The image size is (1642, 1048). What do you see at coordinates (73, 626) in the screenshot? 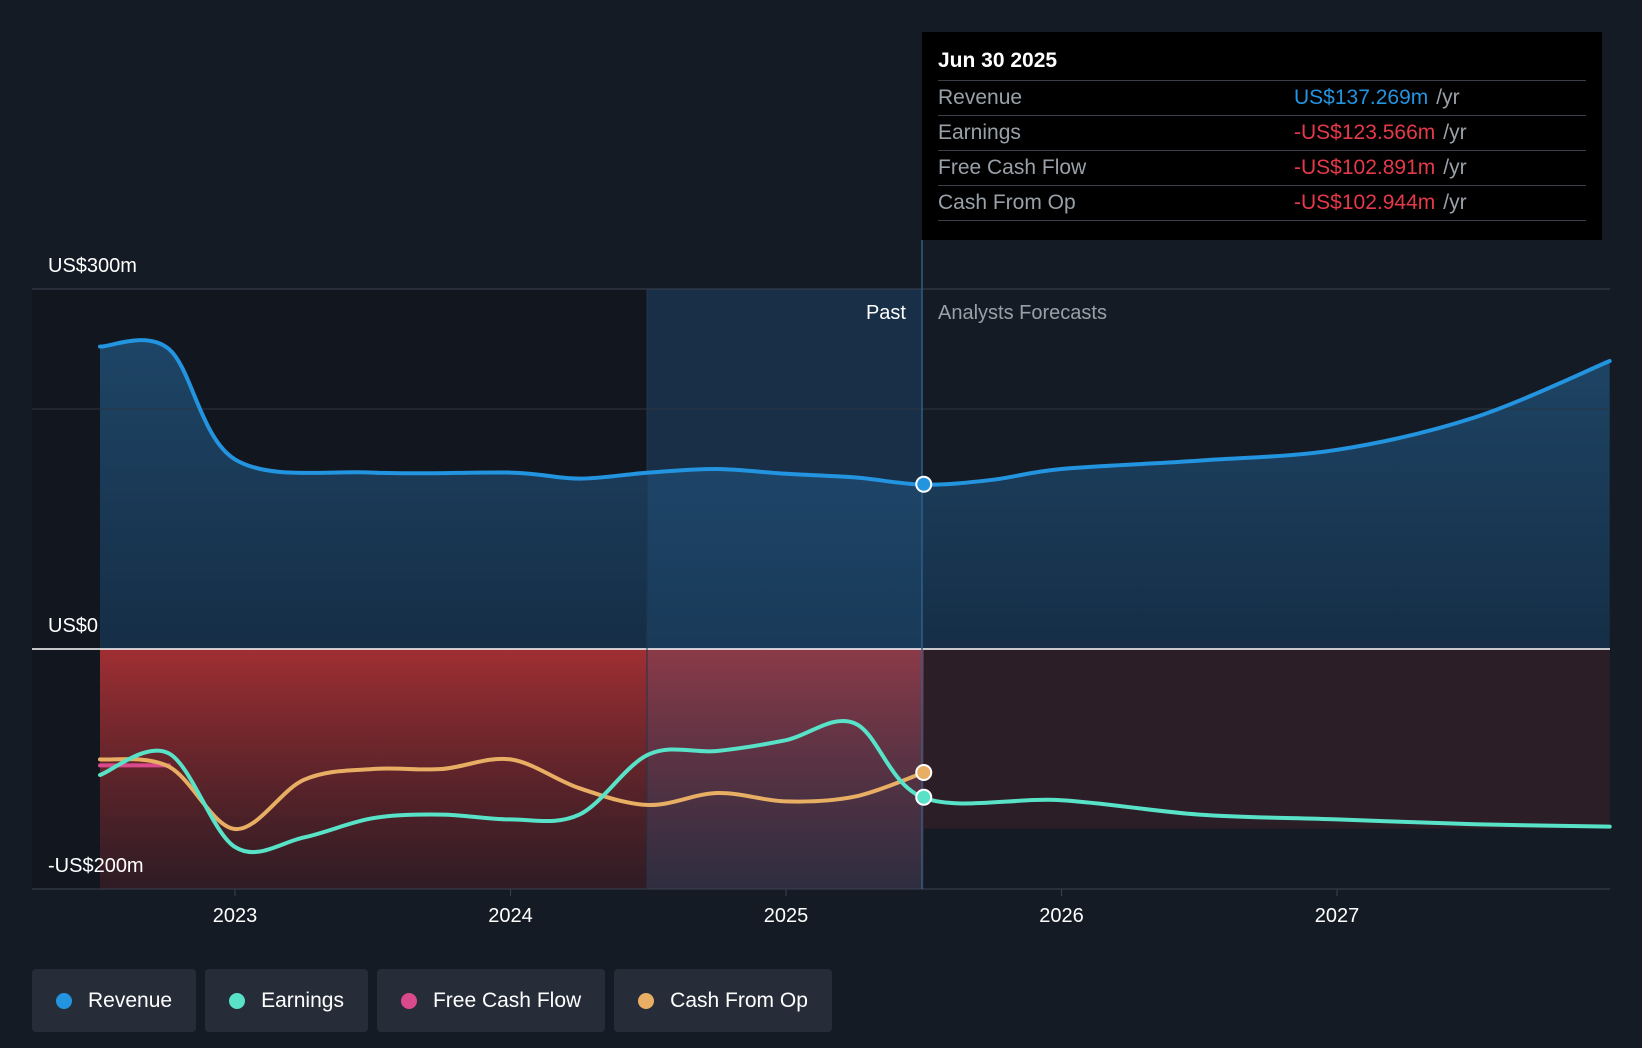
I see `y-label-zero: US$0` at bounding box center [73, 626].